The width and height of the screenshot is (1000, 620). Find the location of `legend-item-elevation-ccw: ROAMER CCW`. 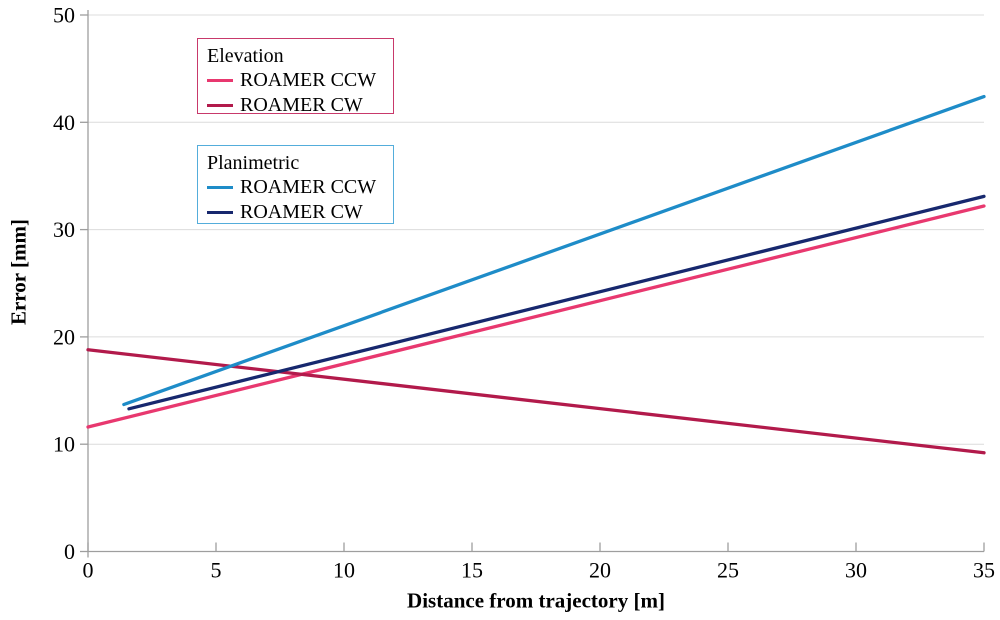

legend-item-elevation-ccw: ROAMER CCW is located at coordinates (300, 80).